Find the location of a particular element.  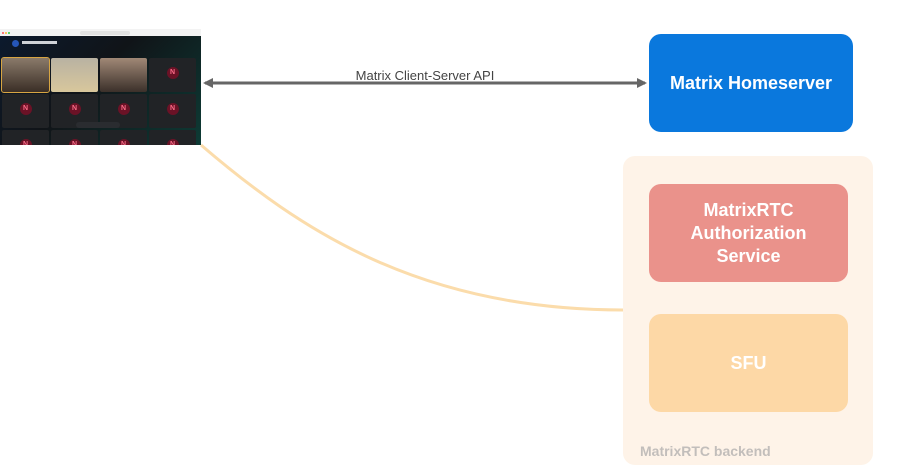

authorization-service-node: MatrixRTC Authorization Service is located at coordinates (748, 233).